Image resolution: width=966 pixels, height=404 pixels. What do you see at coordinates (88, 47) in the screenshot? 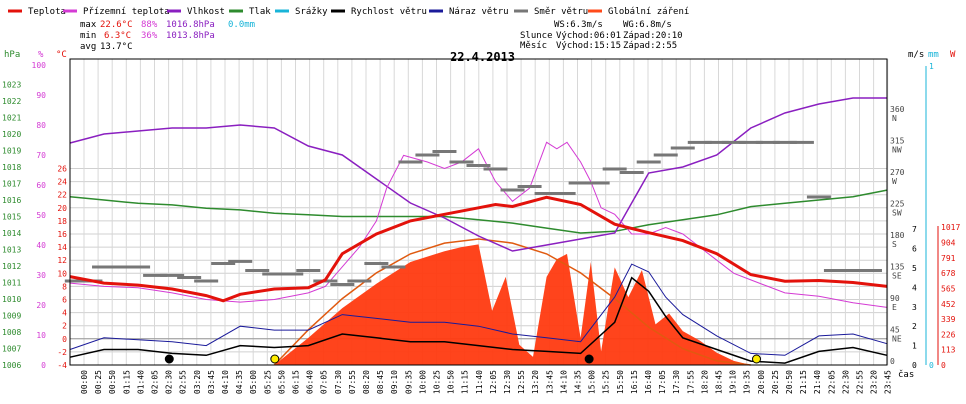
I see `stats-avg-label: avg` at bounding box center [88, 47].